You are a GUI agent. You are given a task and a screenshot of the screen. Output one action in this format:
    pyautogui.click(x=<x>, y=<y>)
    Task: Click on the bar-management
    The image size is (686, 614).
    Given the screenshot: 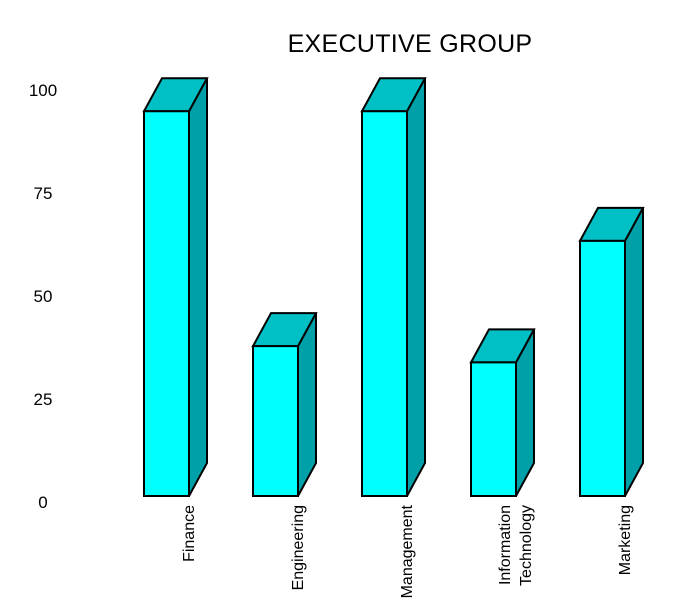 What is the action you would take?
    pyautogui.click(x=393, y=287)
    